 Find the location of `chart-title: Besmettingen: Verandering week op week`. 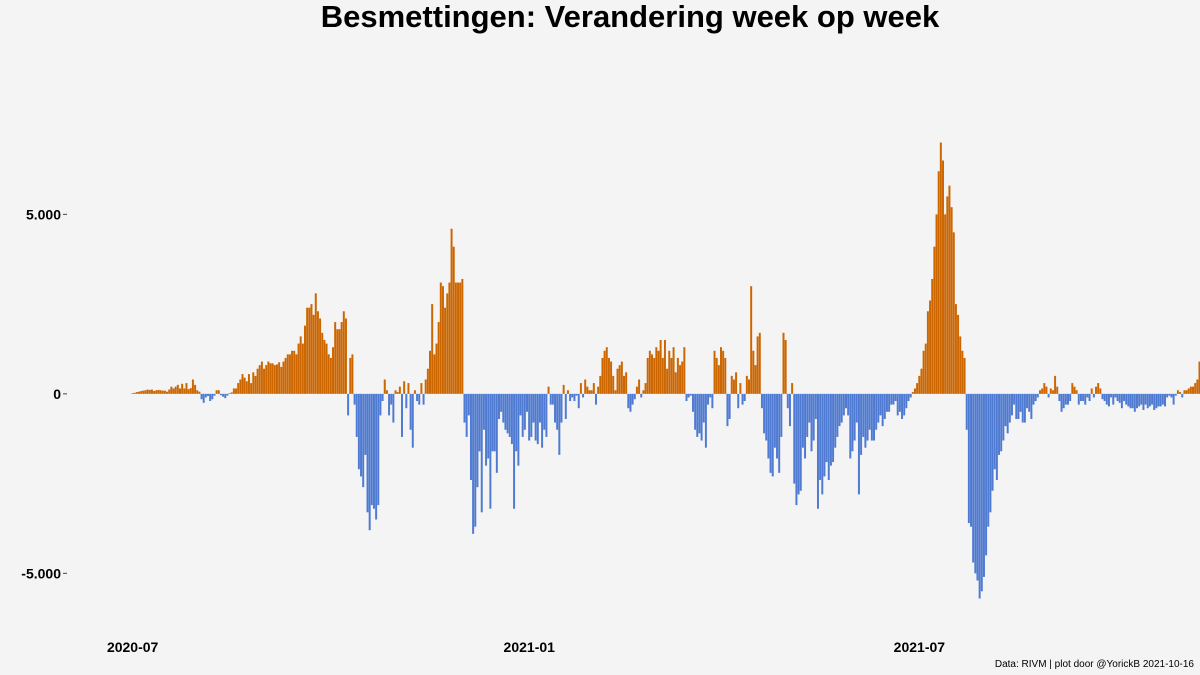

chart-title: Besmettingen: Verandering week op week is located at coordinates (630, 17).